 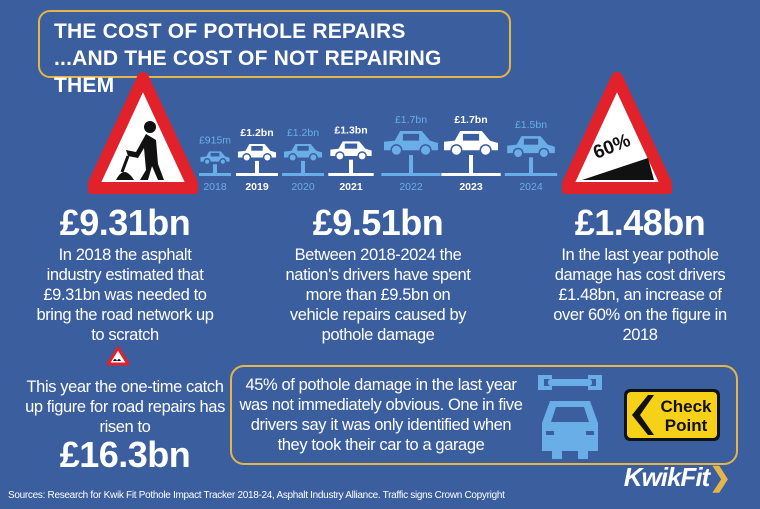 I want to click on lift-value-label: £1.5bn, so click(x=531, y=125).